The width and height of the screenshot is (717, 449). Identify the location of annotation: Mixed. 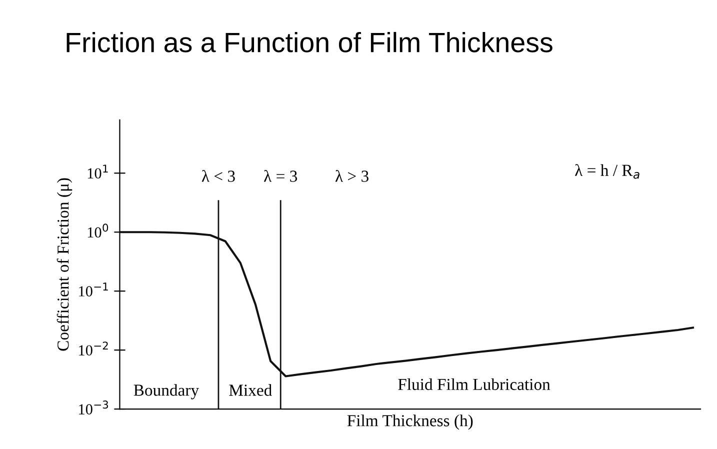
(250, 390).